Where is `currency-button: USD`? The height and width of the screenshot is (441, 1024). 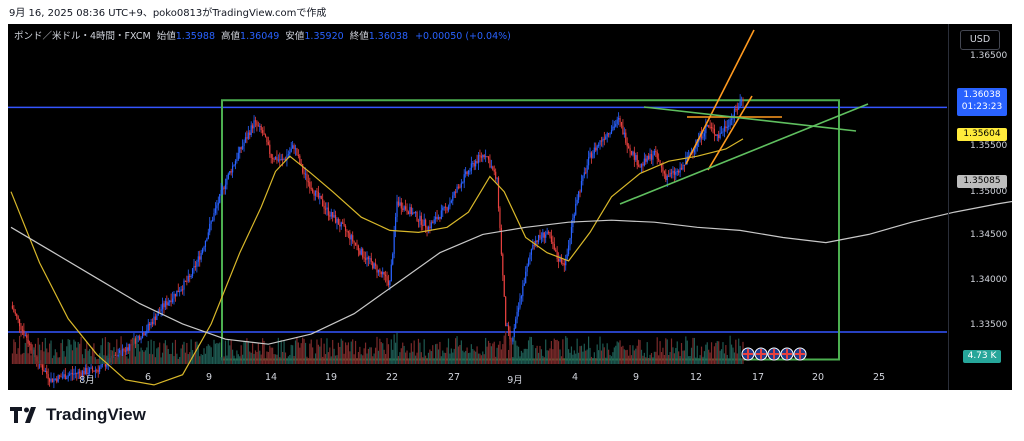
currency-button: USD is located at coordinates (980, 40).